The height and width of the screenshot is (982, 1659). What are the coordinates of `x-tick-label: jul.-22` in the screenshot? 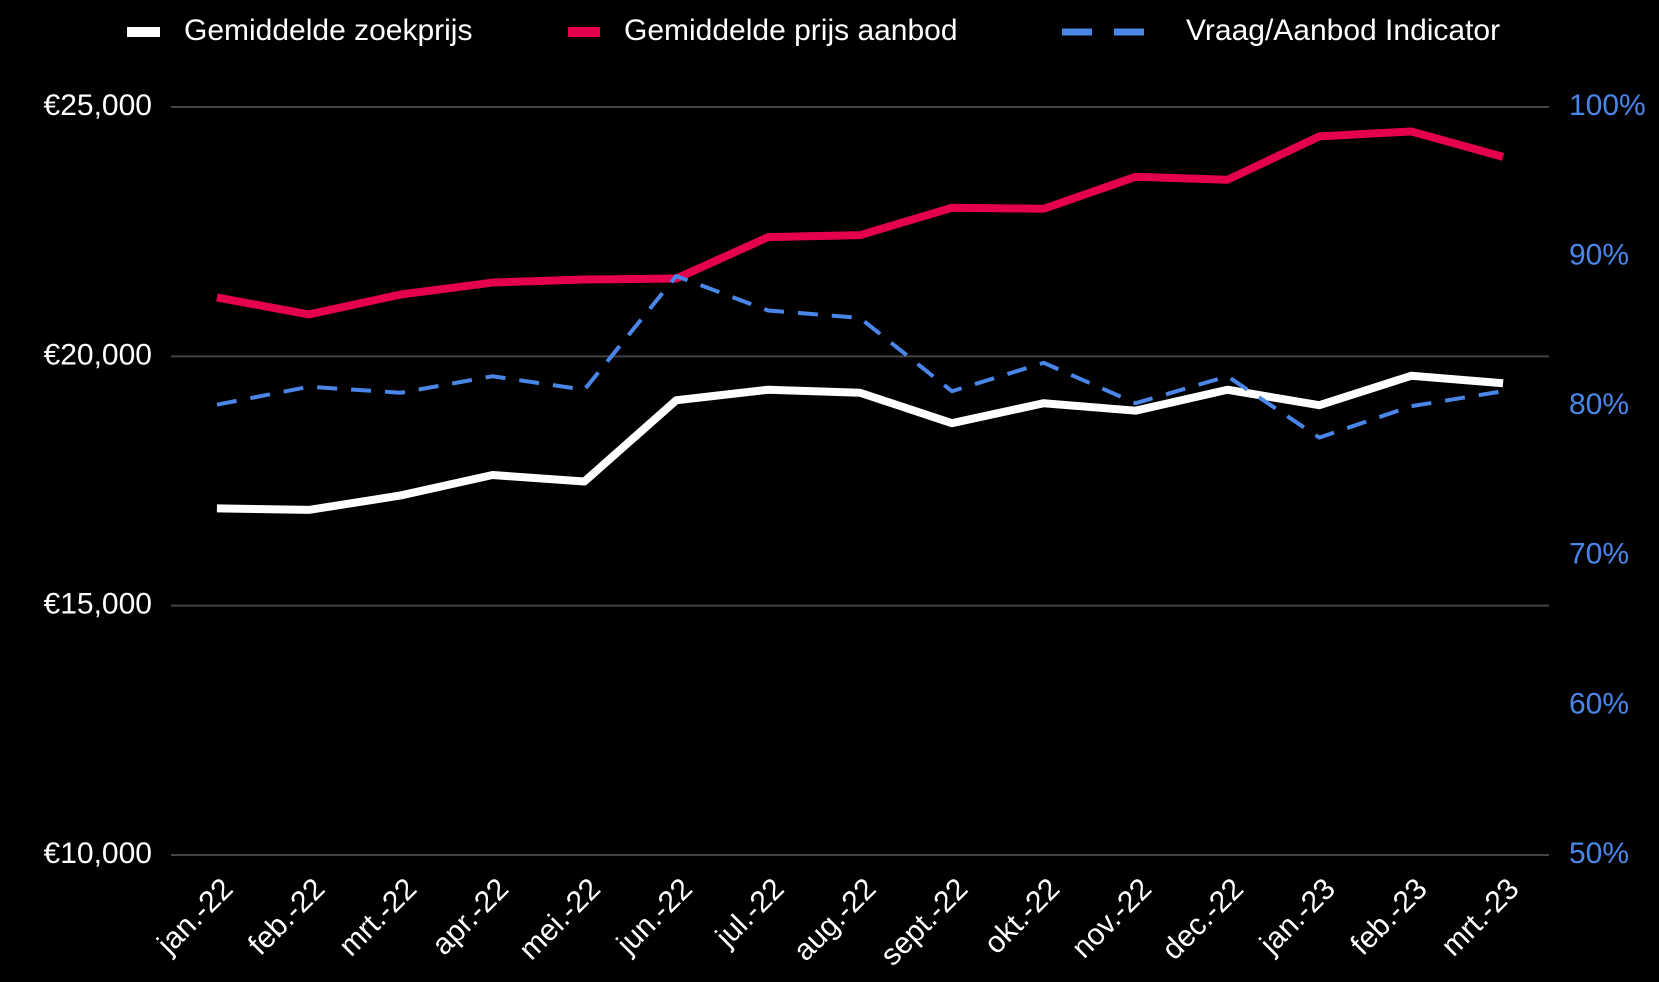 It's located at (750, 913).